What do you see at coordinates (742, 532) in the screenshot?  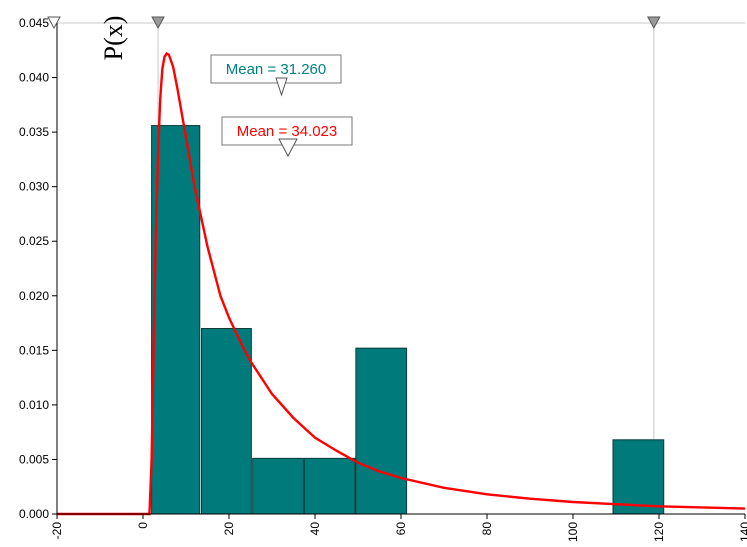 I see `x-tick-label: 140` at bounding box center [742, 532].